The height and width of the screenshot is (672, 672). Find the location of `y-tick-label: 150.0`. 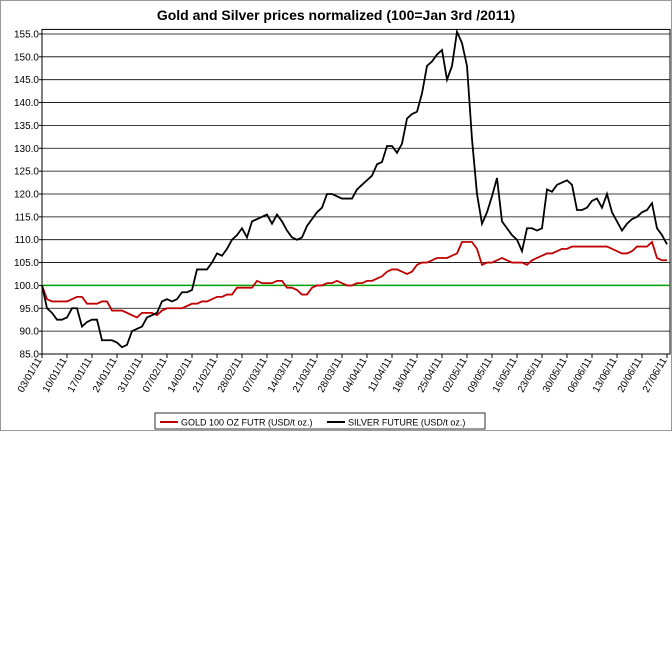

y-tick-label: 150.0 is located at coordinates (26, 57).